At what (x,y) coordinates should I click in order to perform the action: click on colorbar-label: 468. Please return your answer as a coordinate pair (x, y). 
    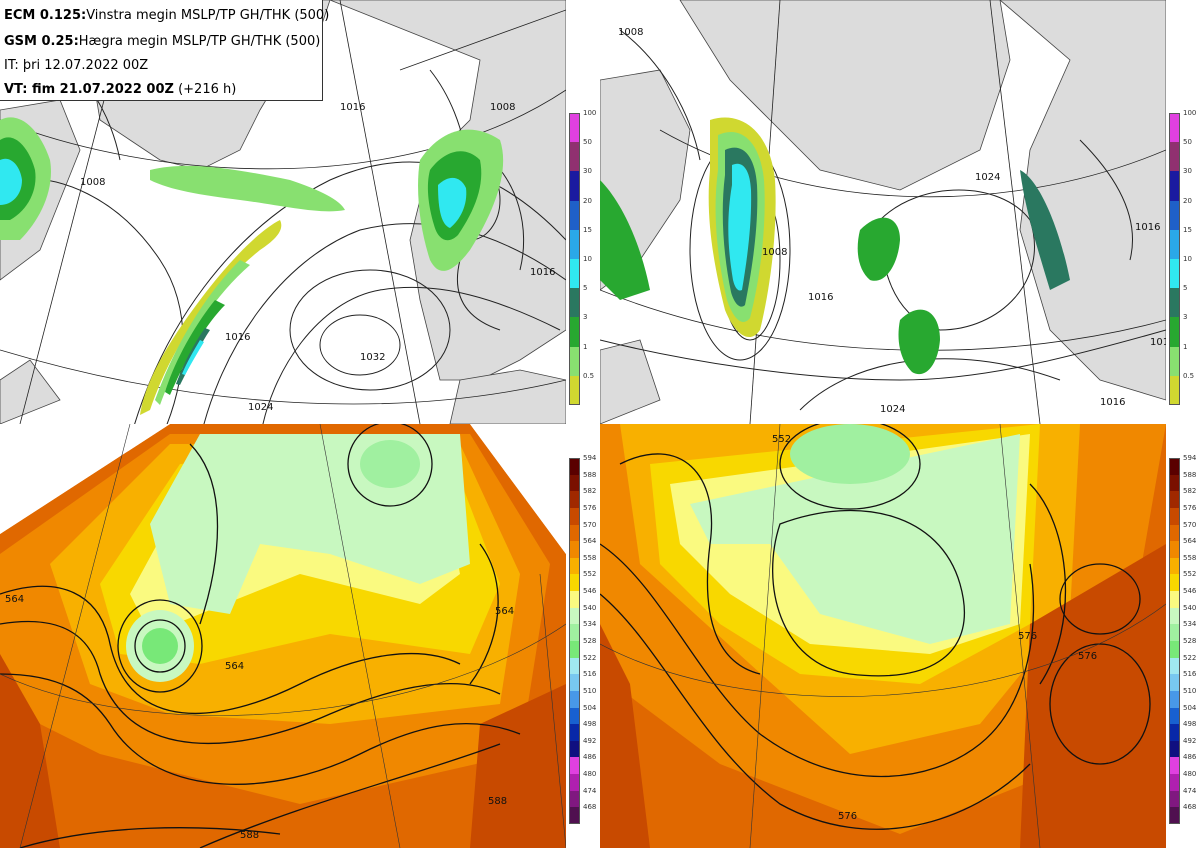
    Looking at the image, I should click on (590, 807).